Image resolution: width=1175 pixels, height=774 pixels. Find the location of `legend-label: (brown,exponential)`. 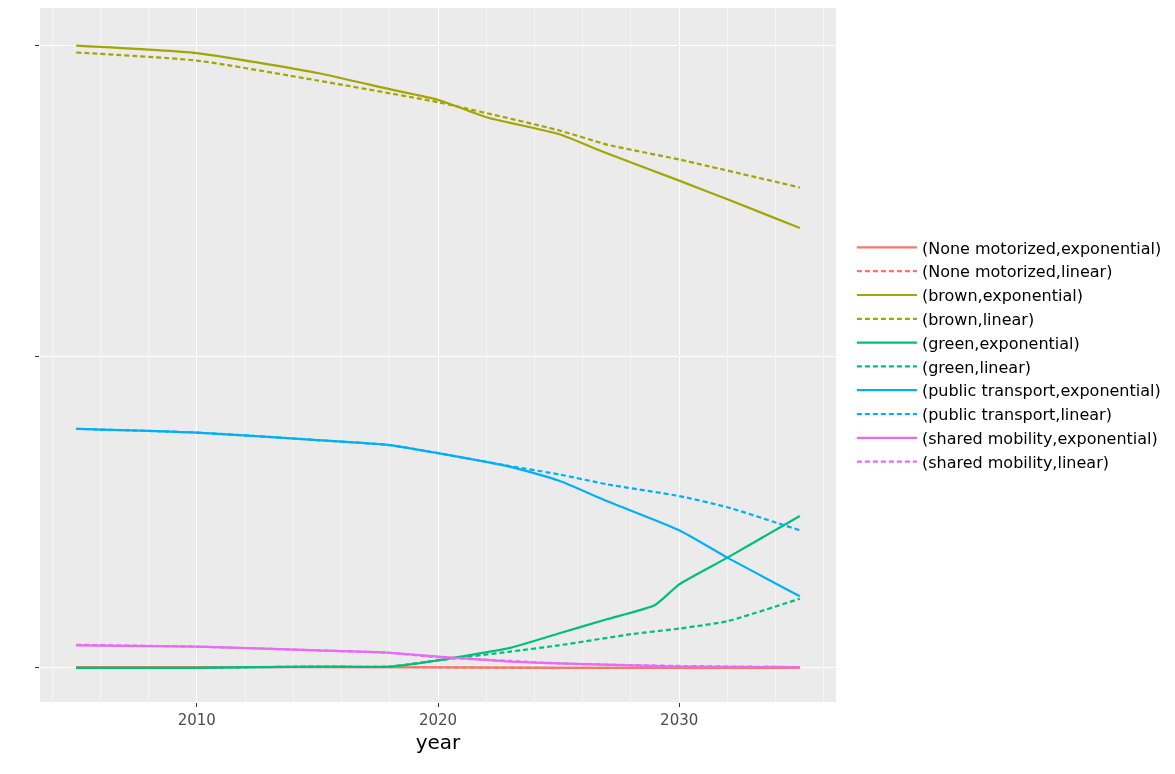

legend-label: (brown,exponential) is located at coordinates (1002, 296).